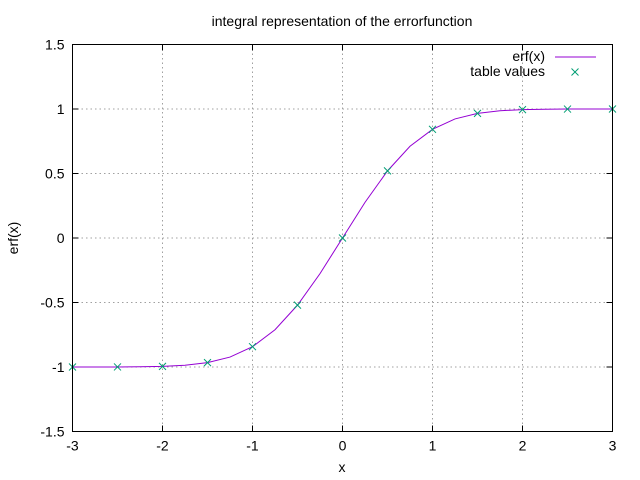  I want to click on legend: erf(x) table values, so click(533, 63).